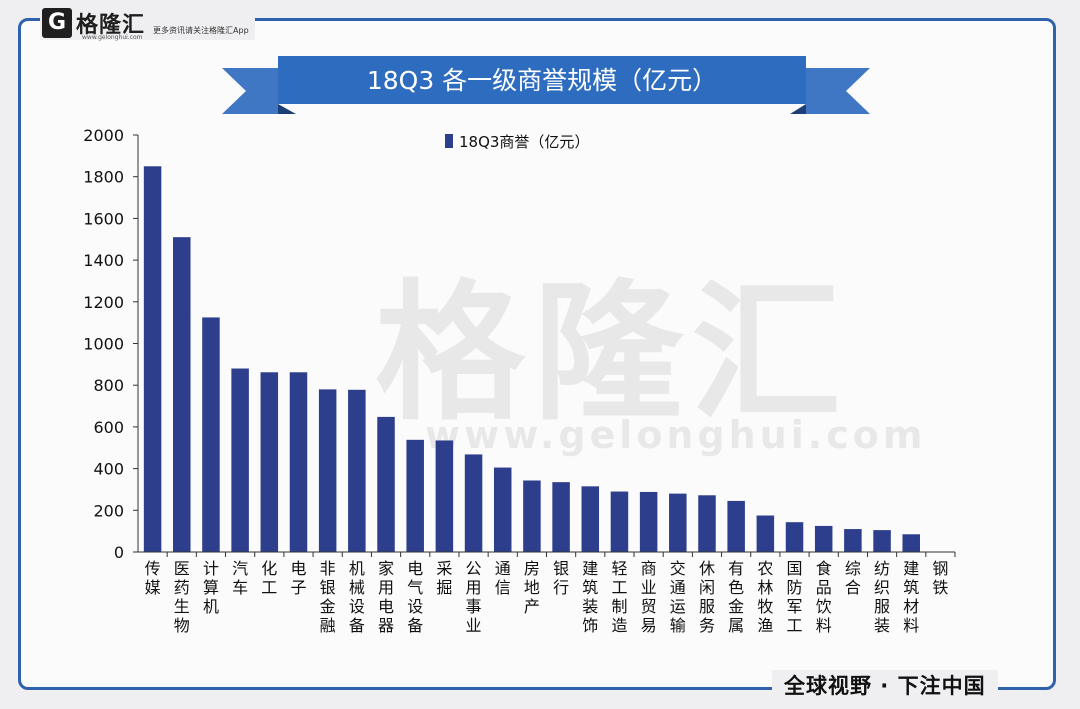  What do you see at coordinates (678, 597) in the screenshot?
I see `x-tick-label: 交通运输` at bounding box center [678, 597].